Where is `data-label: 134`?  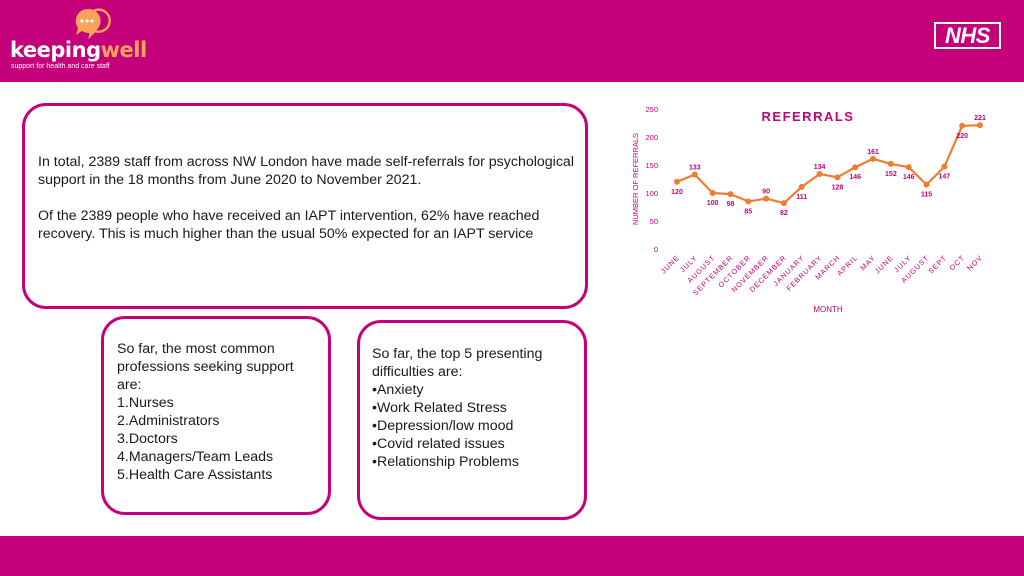
data-label: 134 is located at coordinates (820, 167).